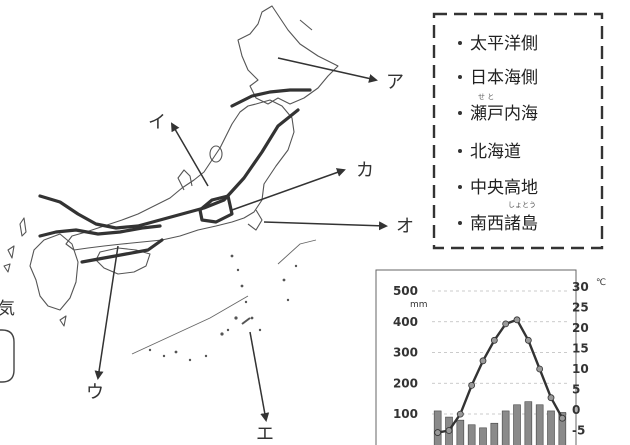 The image size is (630, 445). I want to click on precip-unit: mm, so click(419, 305).